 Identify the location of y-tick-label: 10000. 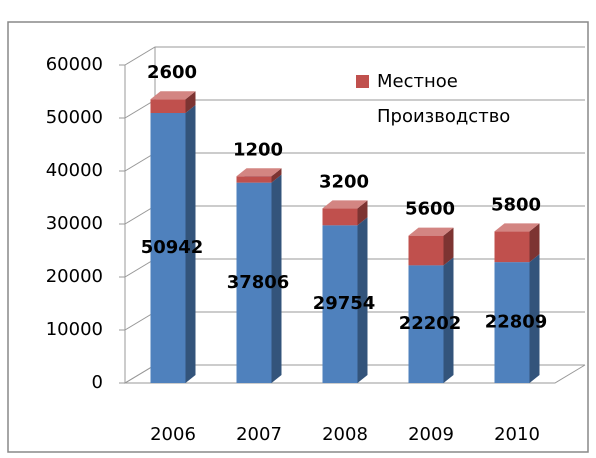
(74, 329).